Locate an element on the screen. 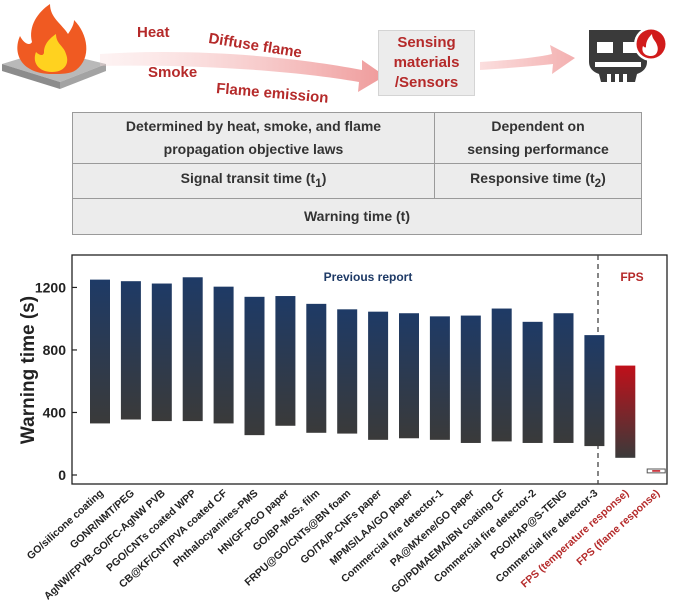 The image size is (700, 601). alarm-icon is located at coordinates (628, 54).